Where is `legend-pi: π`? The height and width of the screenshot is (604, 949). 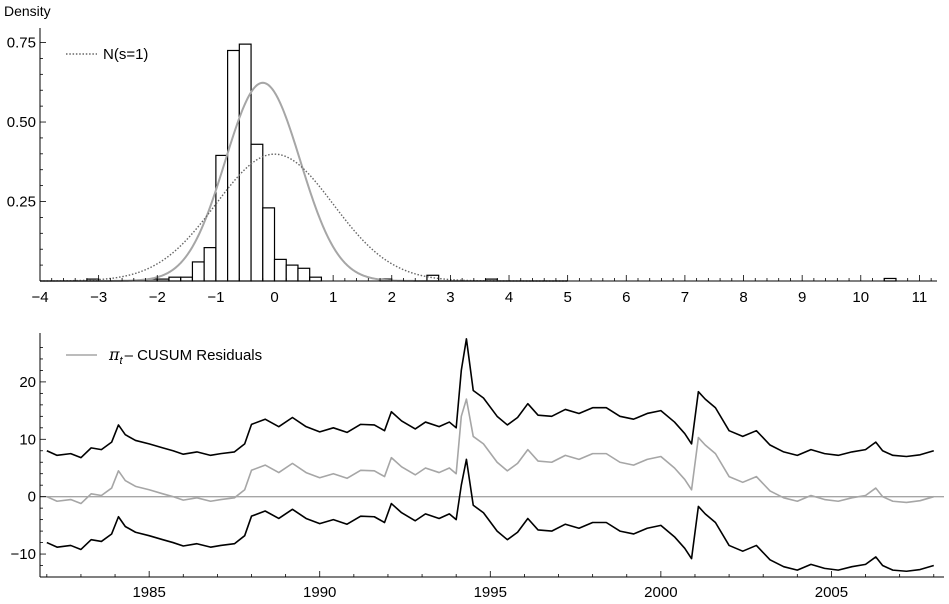 legend-pi: π is located at coordinates (114, 354).